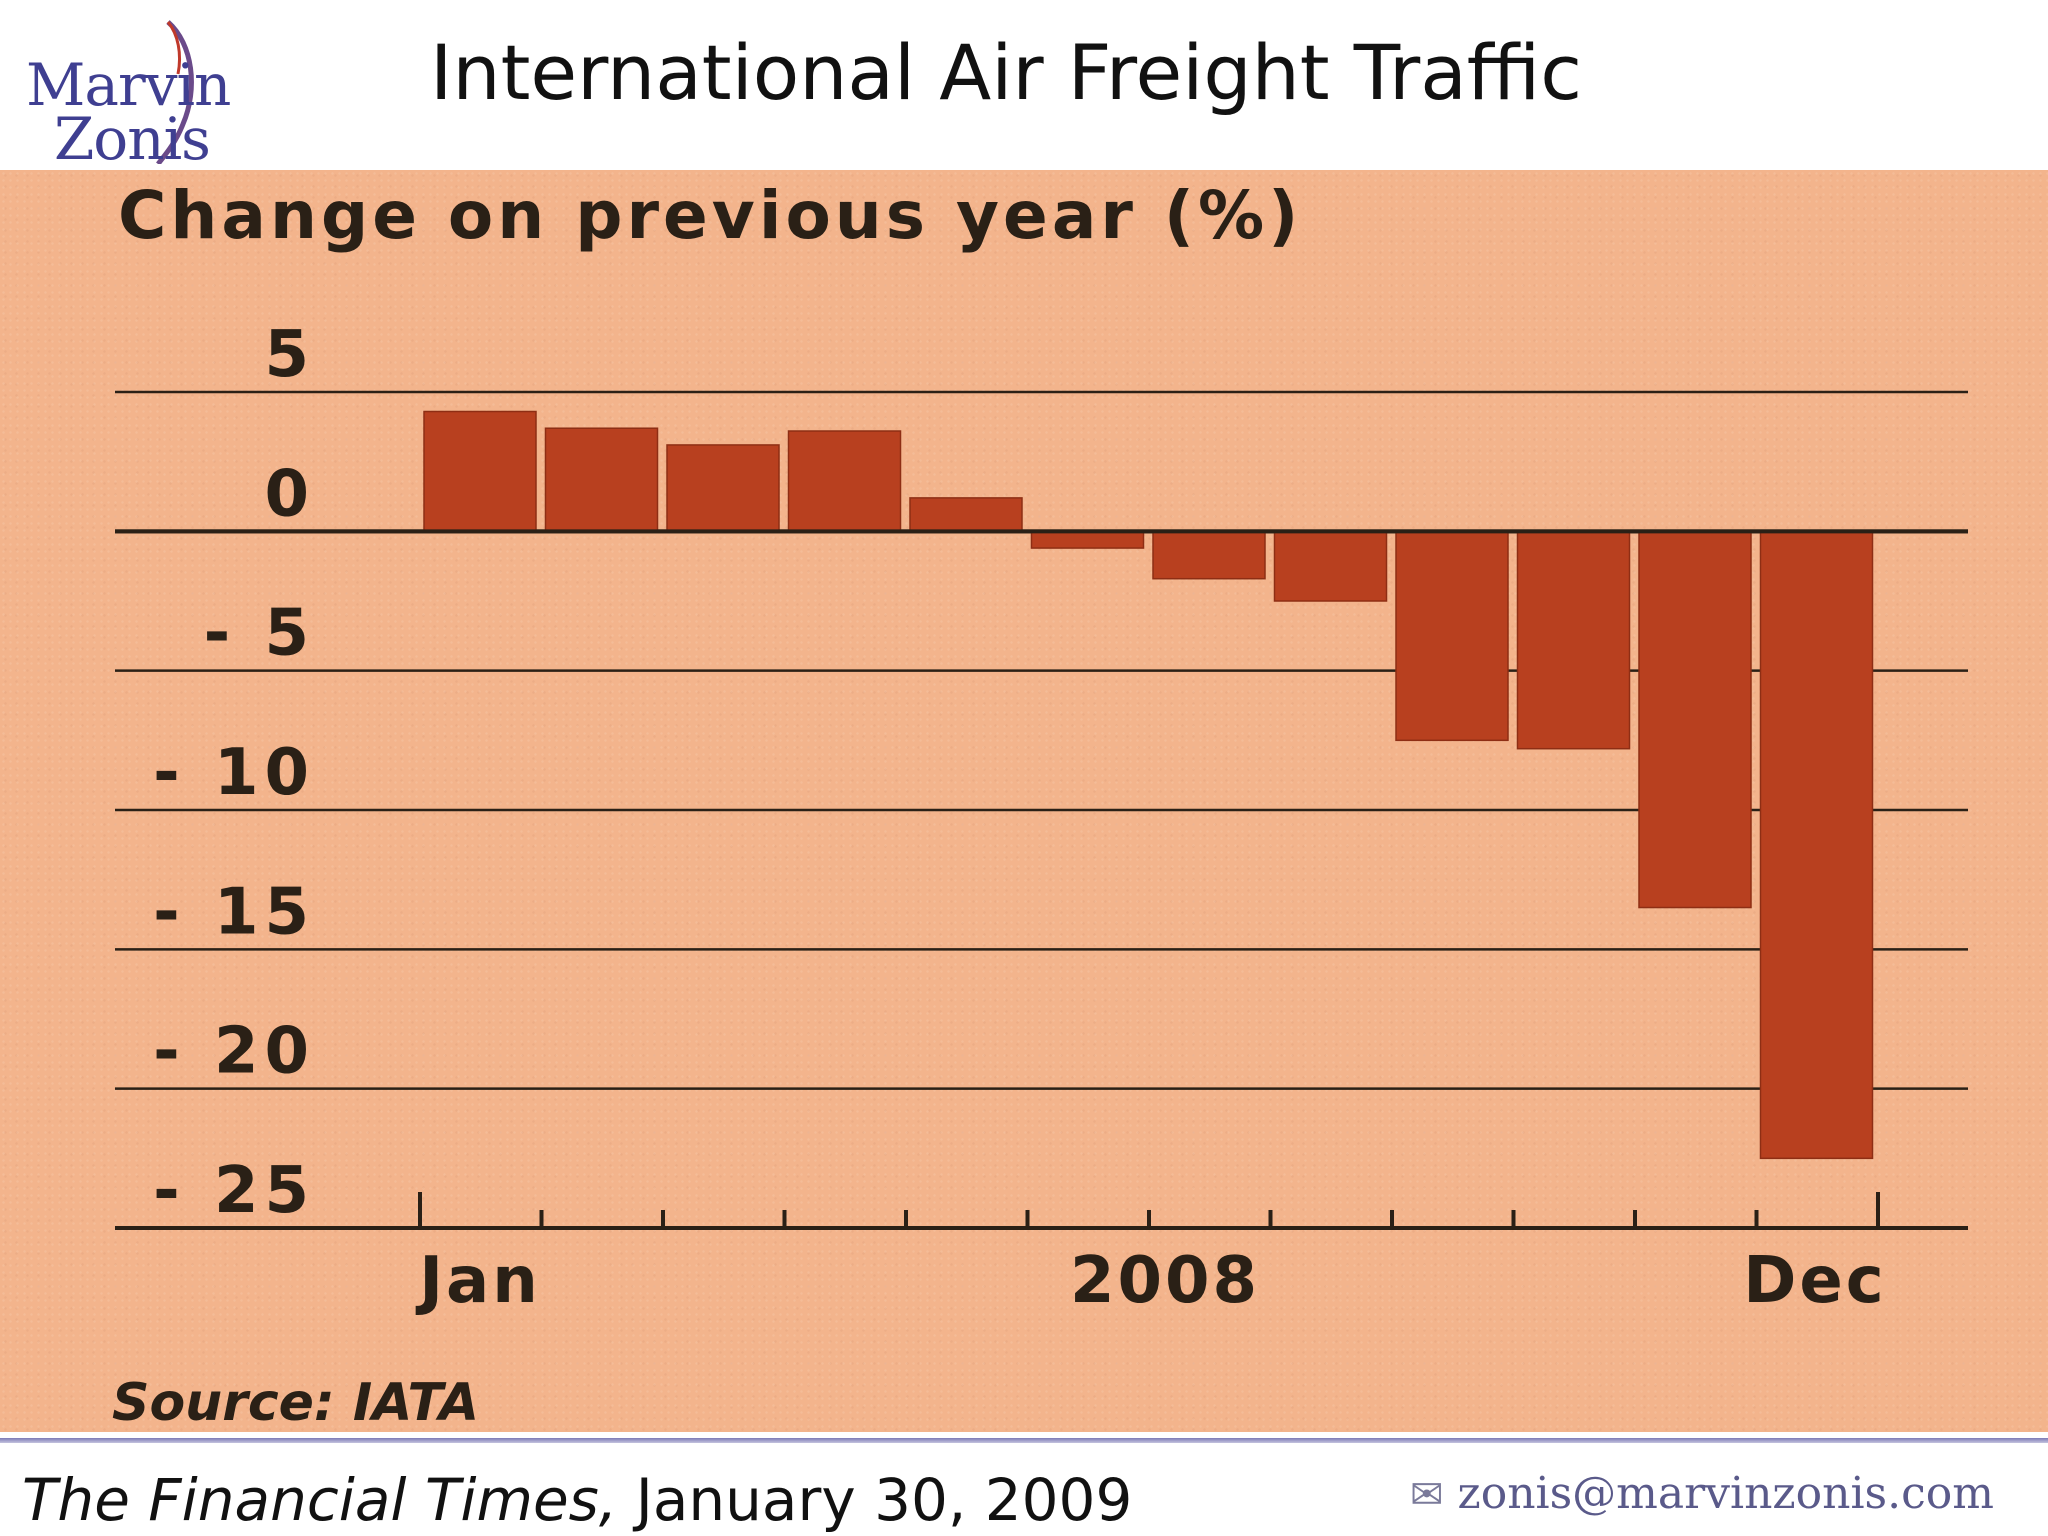  What do you see at coordinates (1165, 1281) in the screenshot?
I see `x-label-middle: 2008` at bounding box center [1165, 1281].